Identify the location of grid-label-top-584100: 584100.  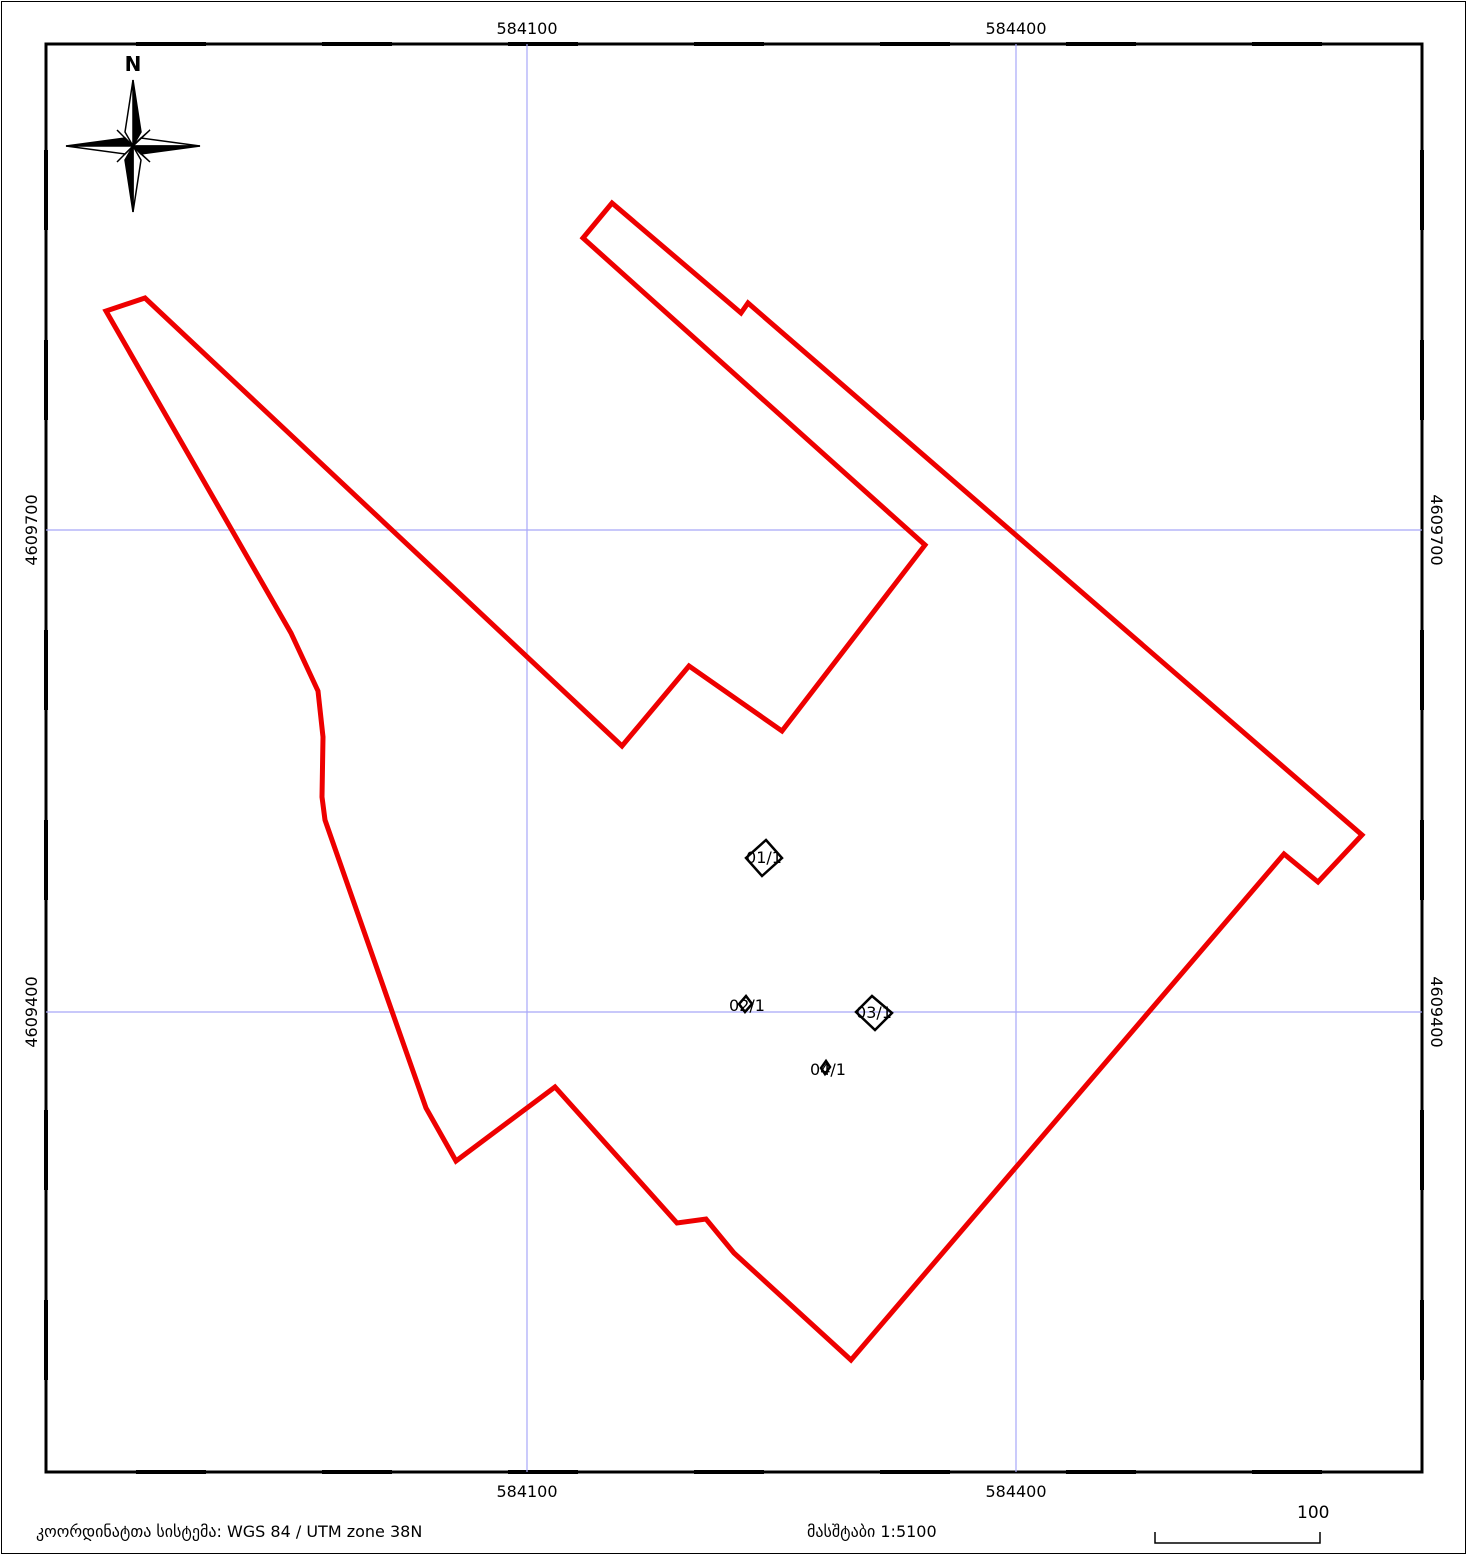
(526, 28).